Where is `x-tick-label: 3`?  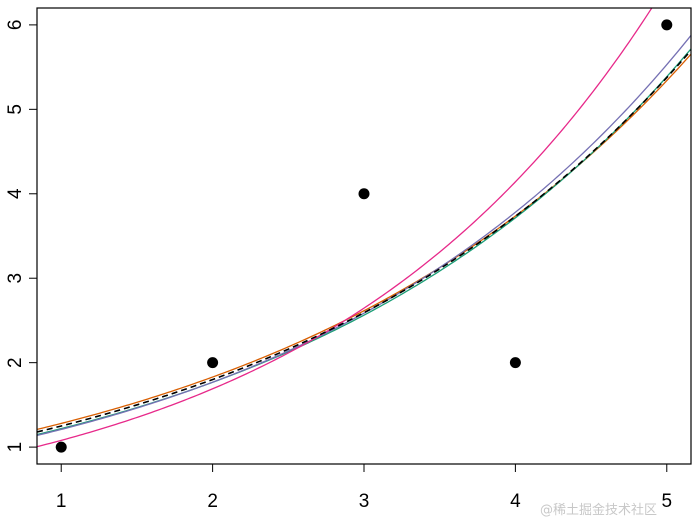
x-tick-label: 3 is located at coordinates (364, 501).